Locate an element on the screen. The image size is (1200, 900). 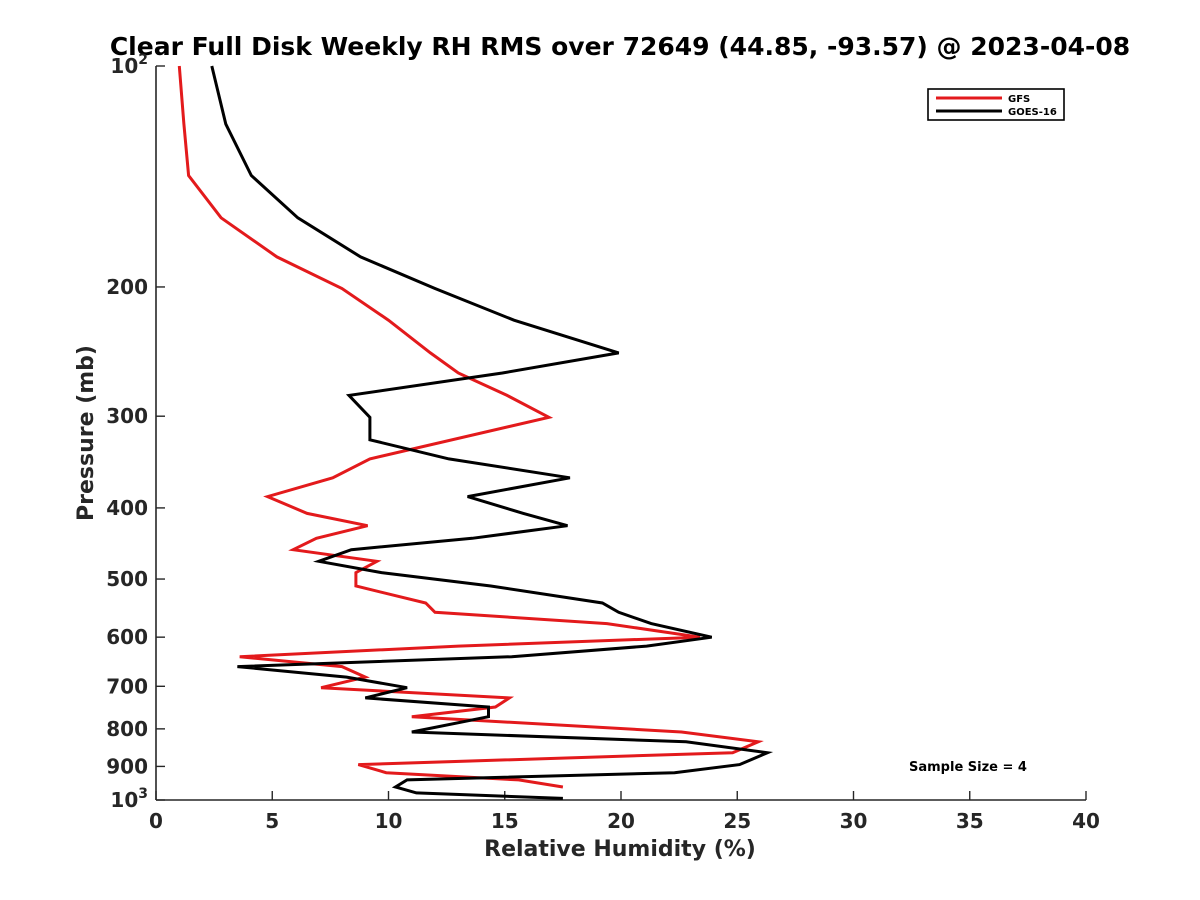
x-tick-label: 20 is located at coordinates (621, 821).